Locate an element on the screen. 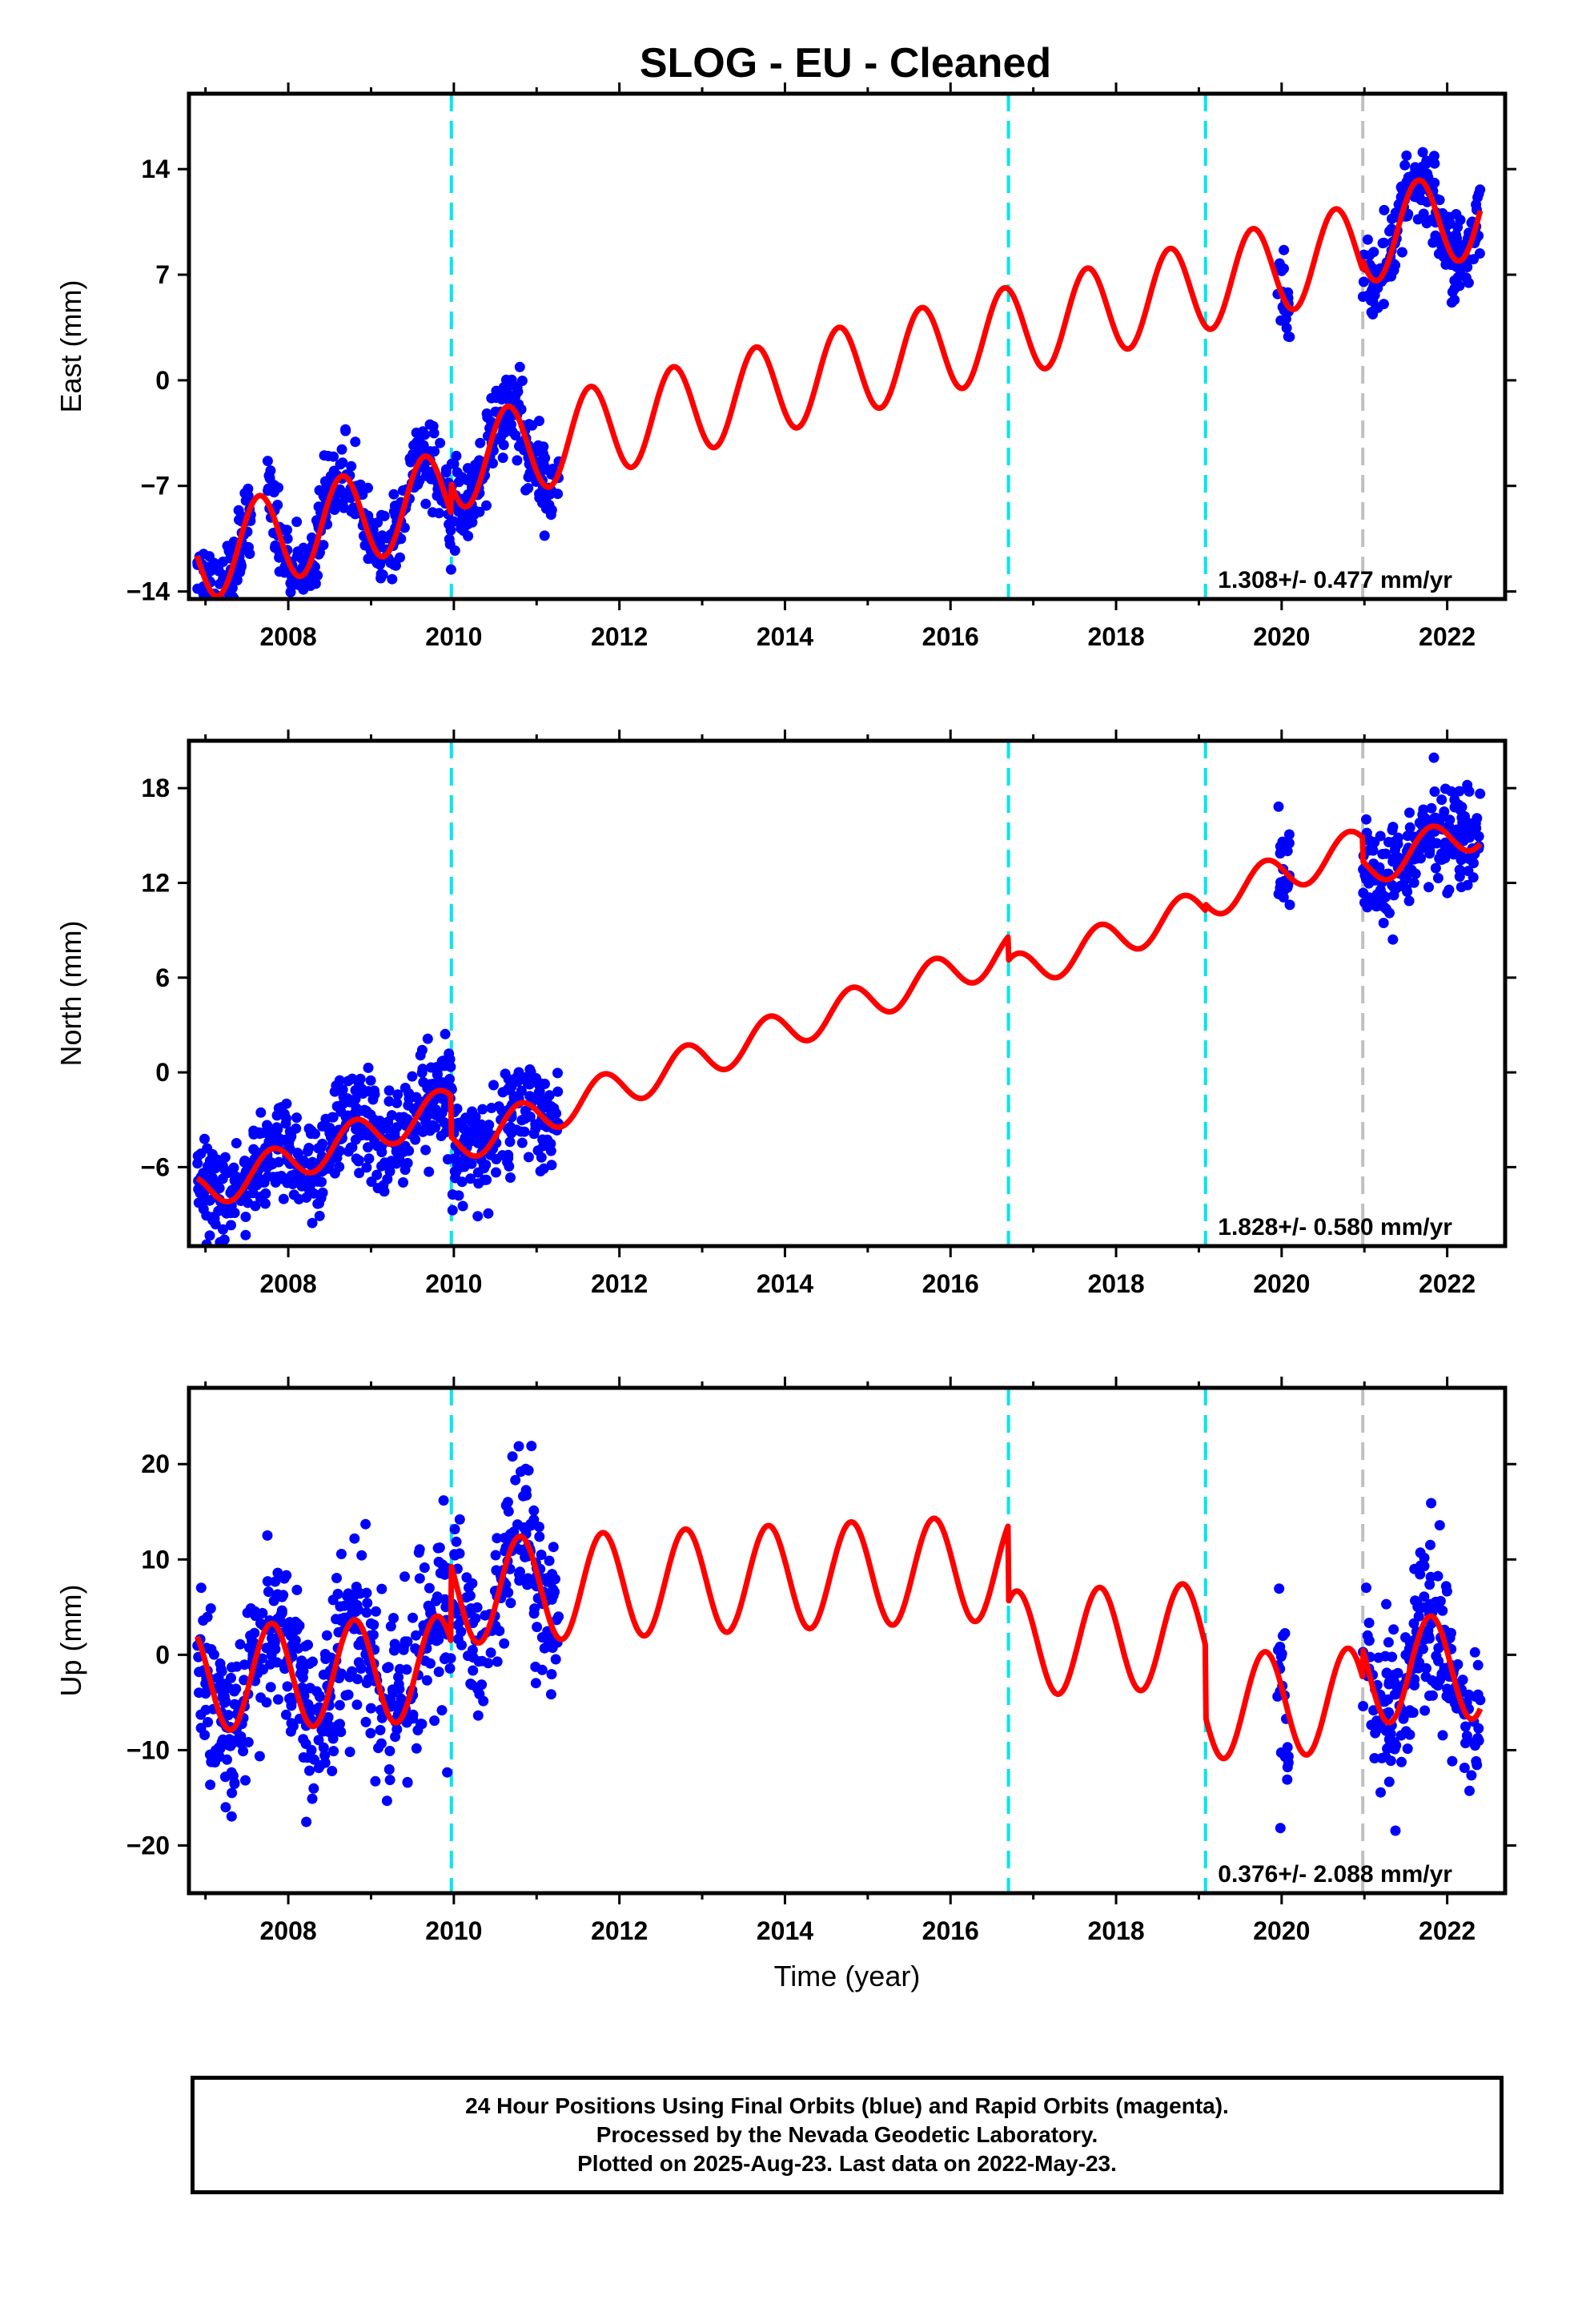  model-fit-line is located at coordinates (839, 1014).